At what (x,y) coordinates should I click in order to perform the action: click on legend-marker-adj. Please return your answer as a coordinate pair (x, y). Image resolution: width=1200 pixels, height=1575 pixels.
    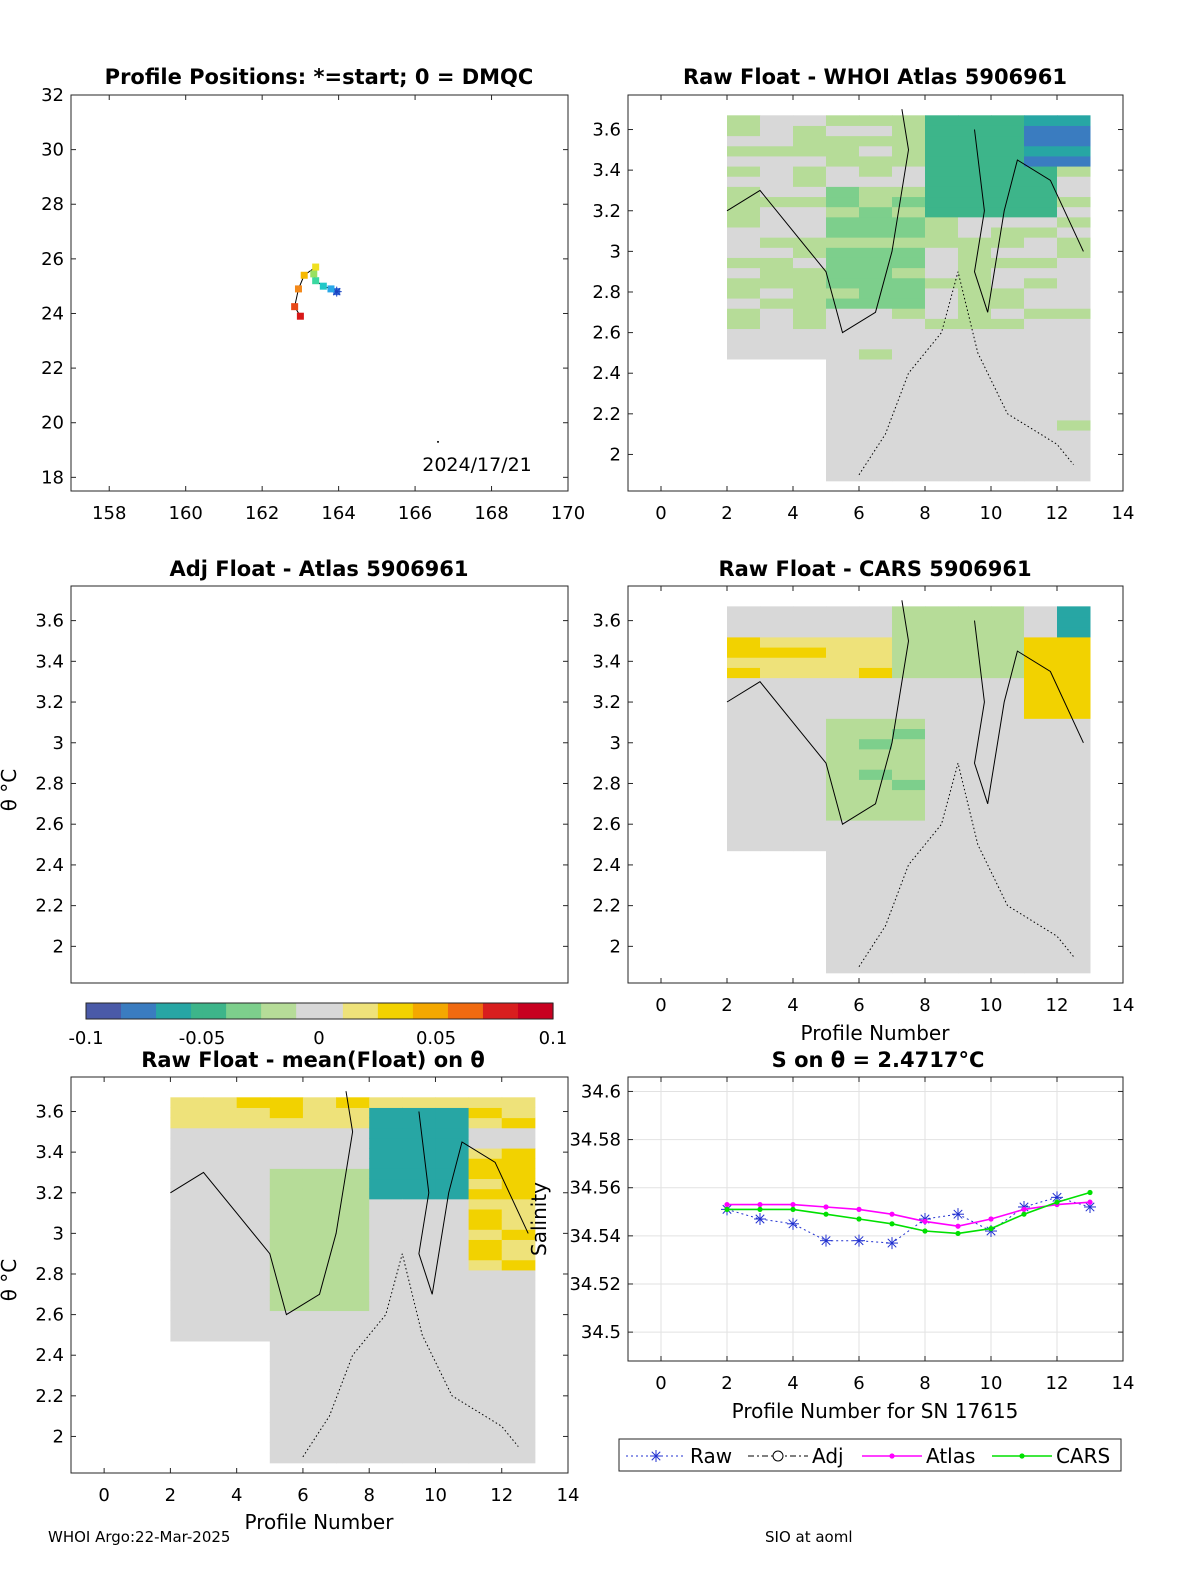
    Looking at the image, I should click on (778, 1456).